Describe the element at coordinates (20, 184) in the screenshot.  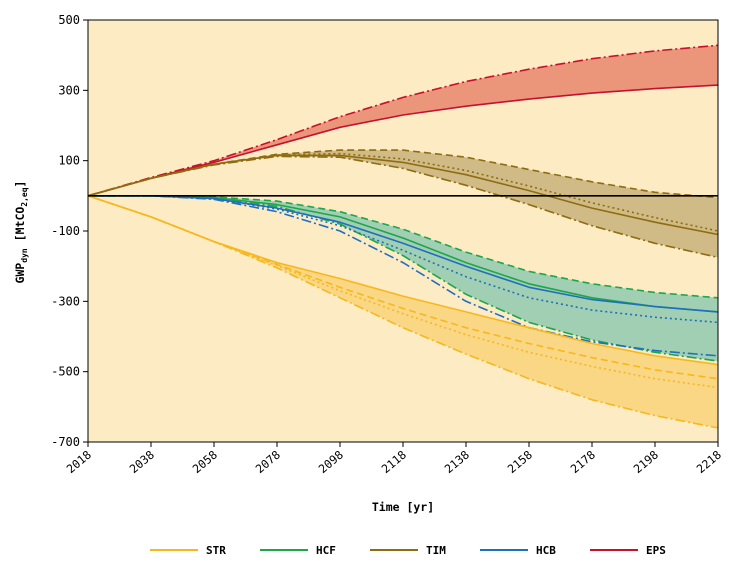
I see `y-title-unit-close: ]` at that location.